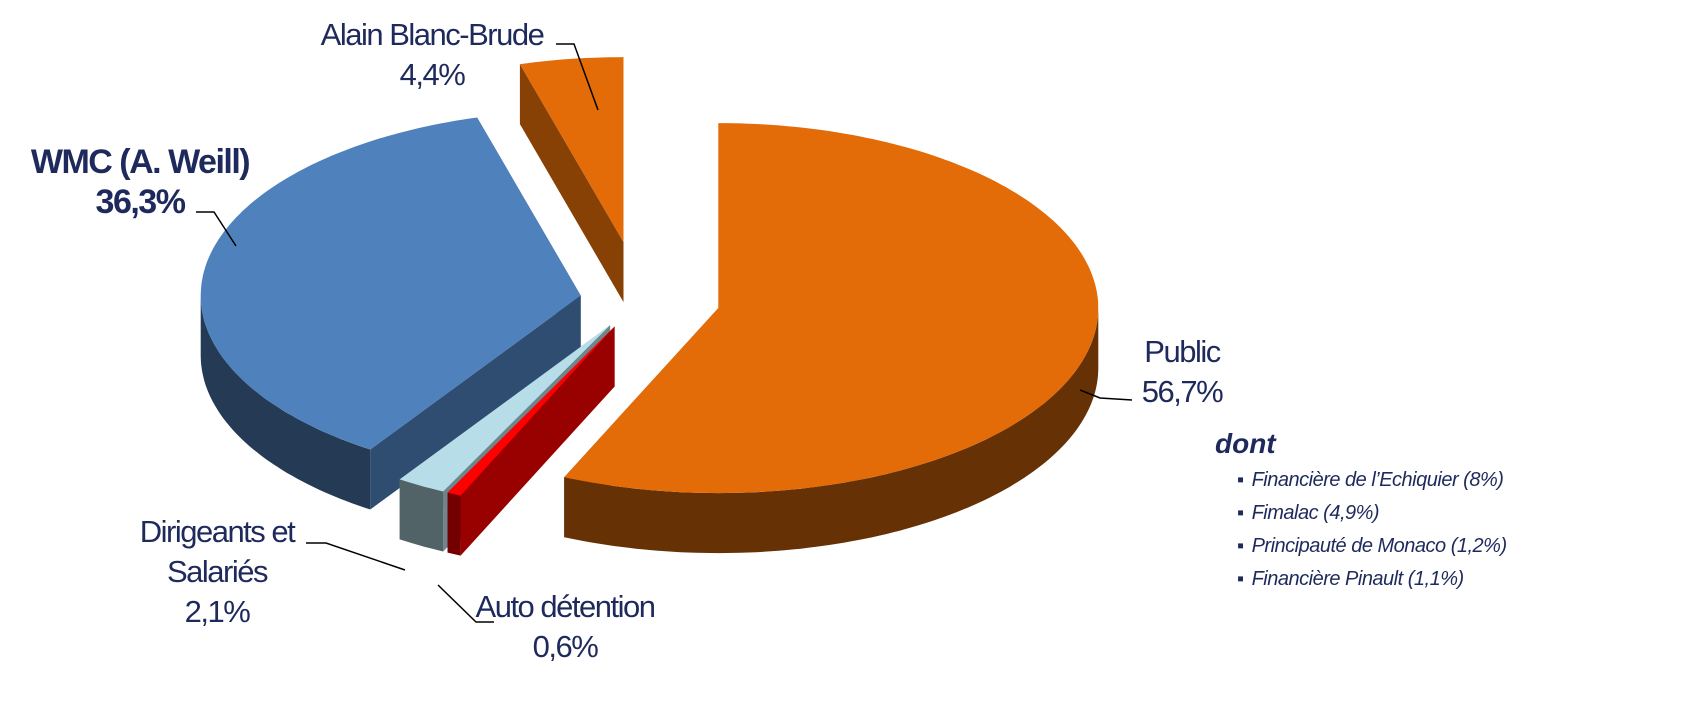 The height and width of the screenshot is (721, 1697). What do you see at coordinates (1245, 443) in the screenshot?
I see `note-title: dont` at bounding box center [1245, 443].